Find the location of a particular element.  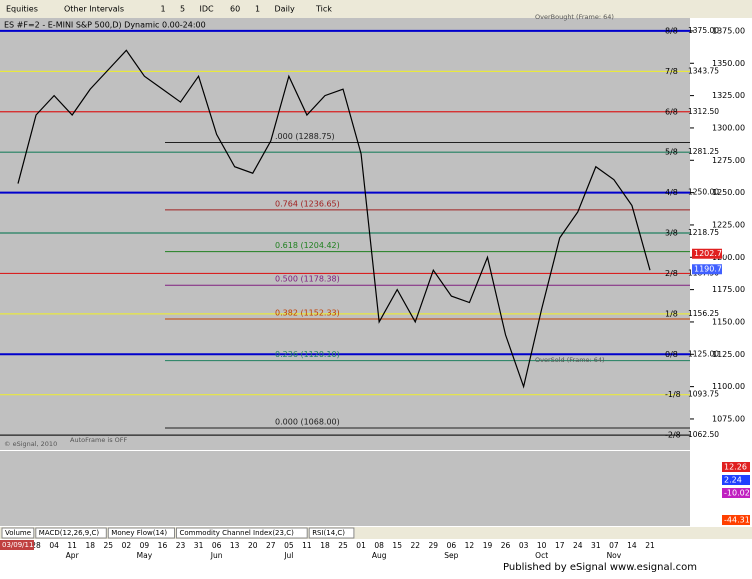

y-tick-label: 1175.00 is located at coordinates (728, 289).